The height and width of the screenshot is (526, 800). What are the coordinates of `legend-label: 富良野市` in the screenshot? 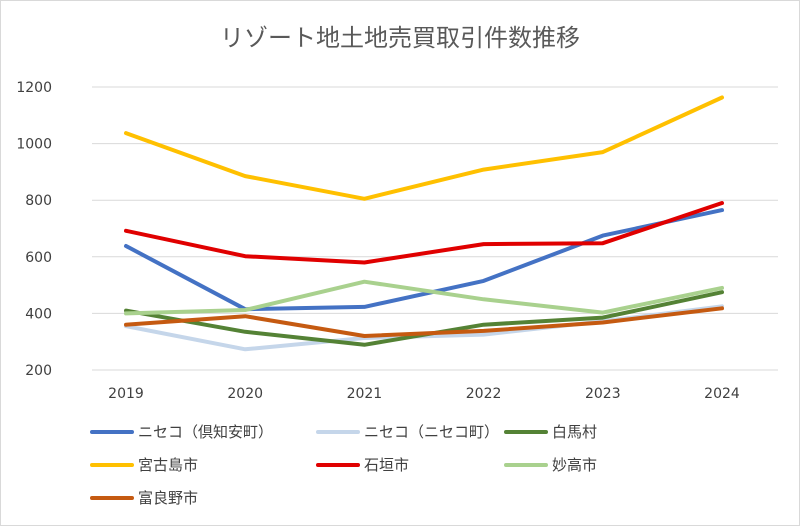 It's located at (168, 498).